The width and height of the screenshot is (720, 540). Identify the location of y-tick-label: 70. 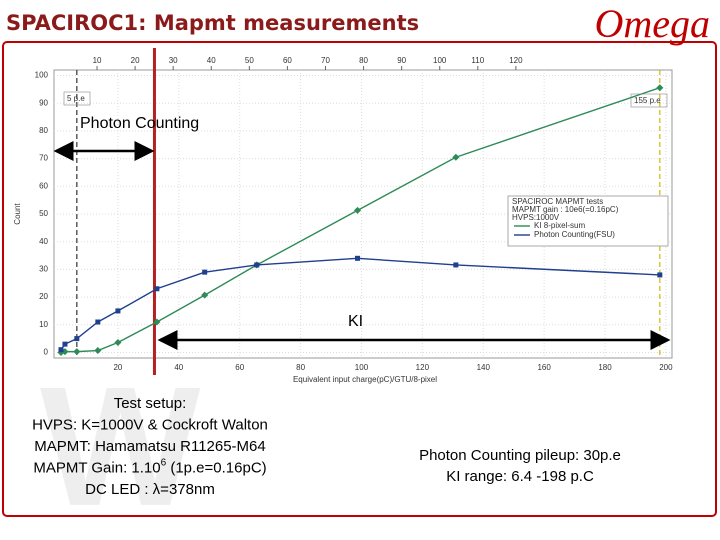
(43, 158).